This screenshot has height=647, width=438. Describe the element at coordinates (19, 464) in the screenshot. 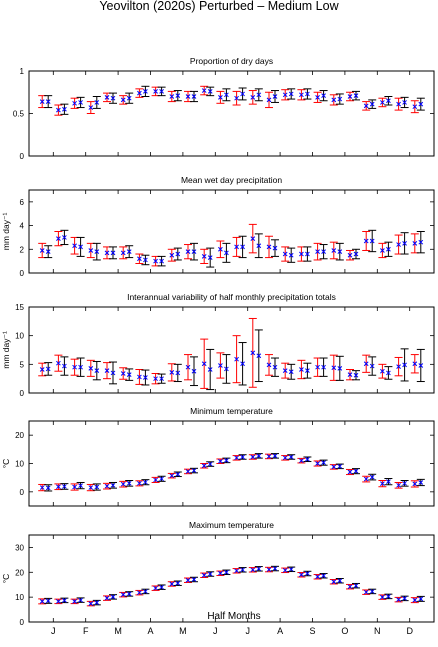

I see `y-tick-label: 10` at that location.